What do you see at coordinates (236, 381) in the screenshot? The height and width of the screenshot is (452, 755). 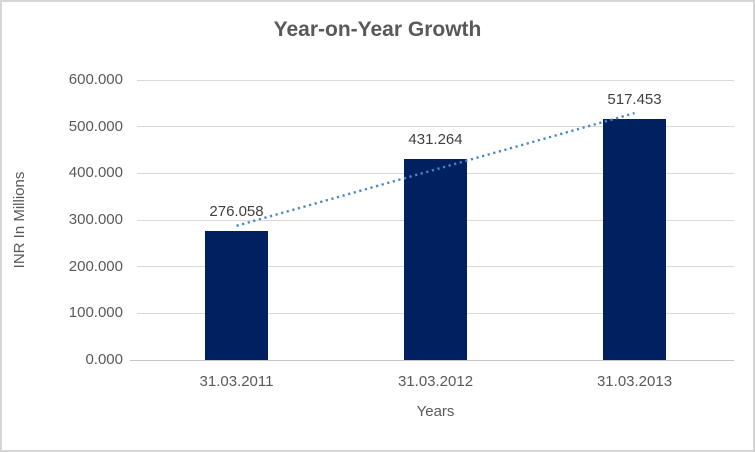 I see `x-tick-label: 31.03.2011` at bounding box center [236, 381].